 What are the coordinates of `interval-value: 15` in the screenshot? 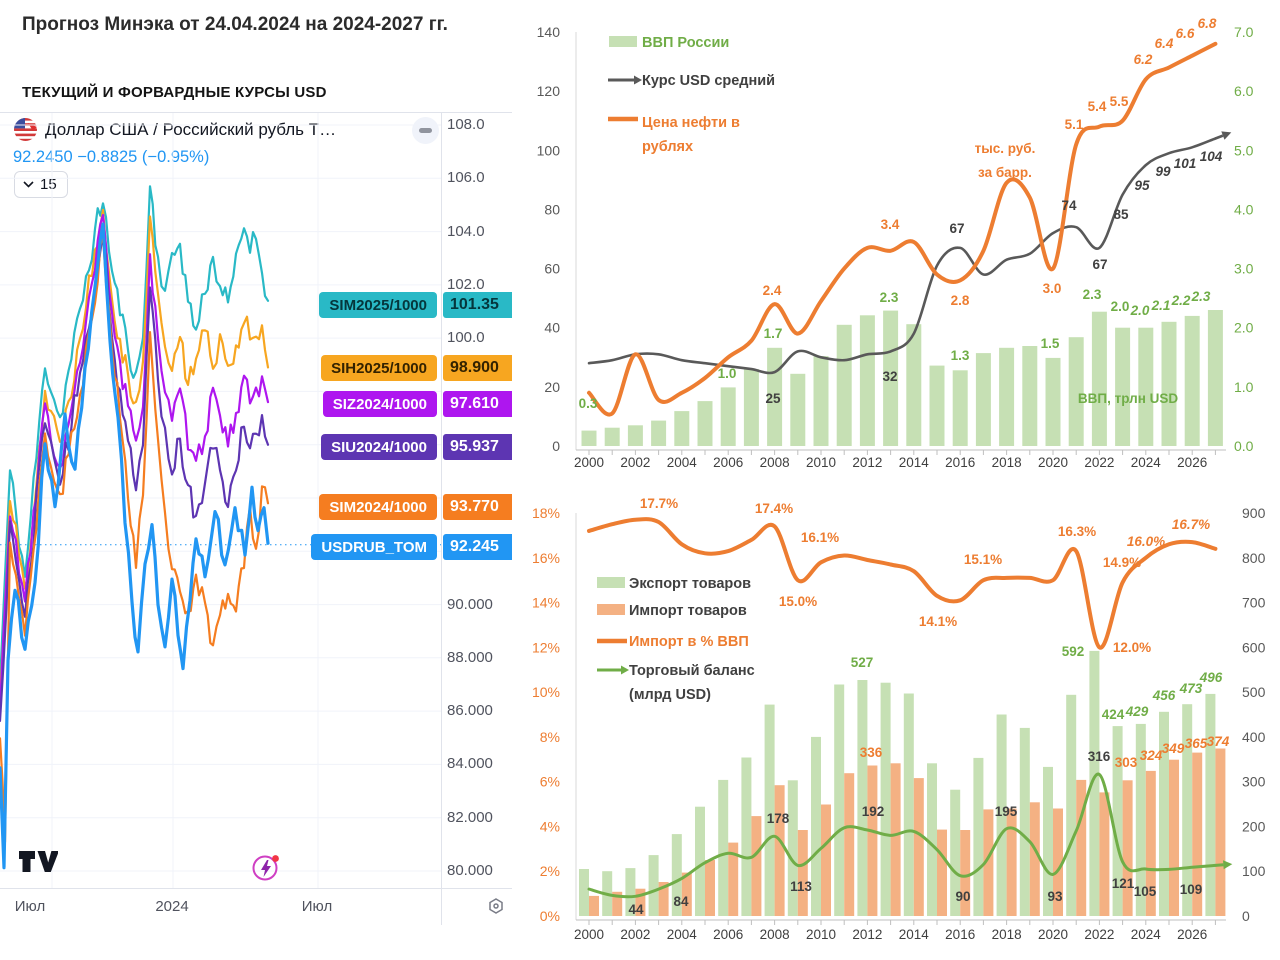 It's located at (48, 184).